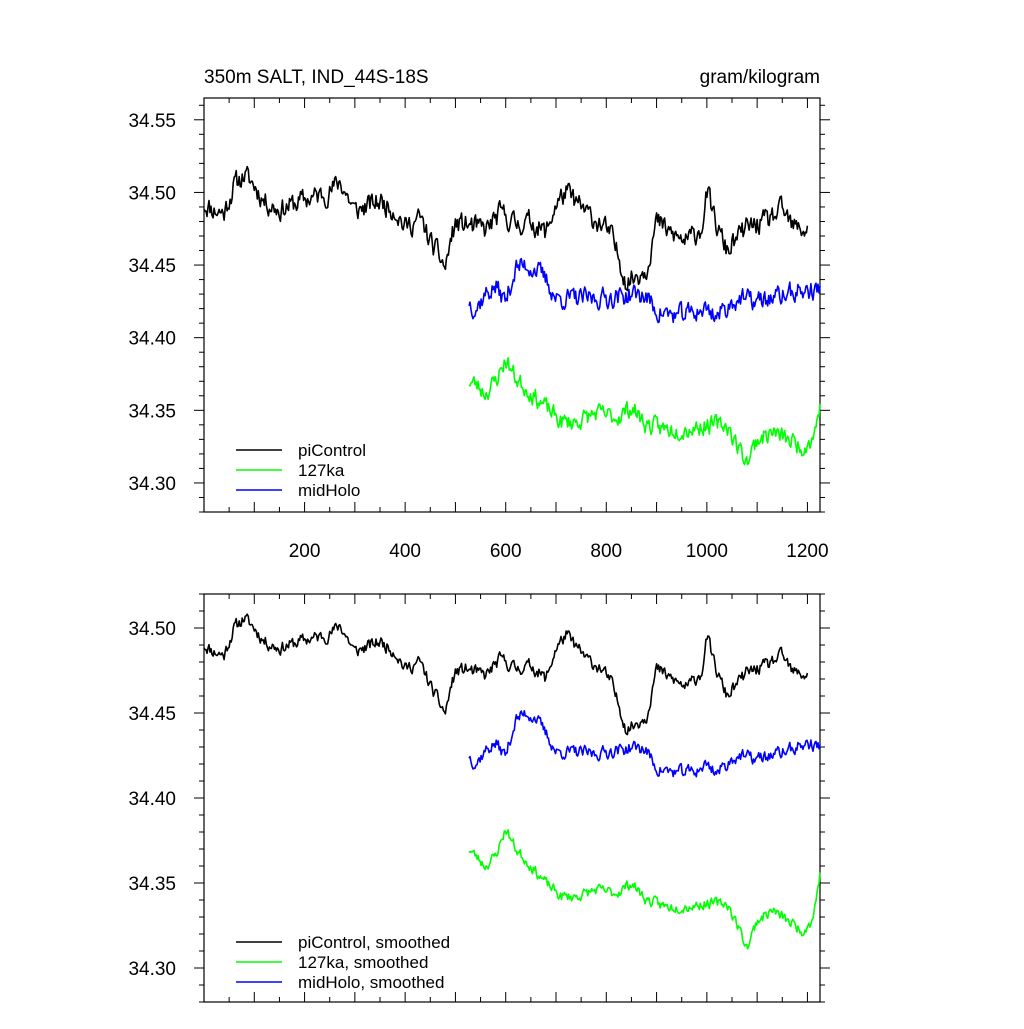  I want to click on x-tick-label: 400, so click(405, 551).